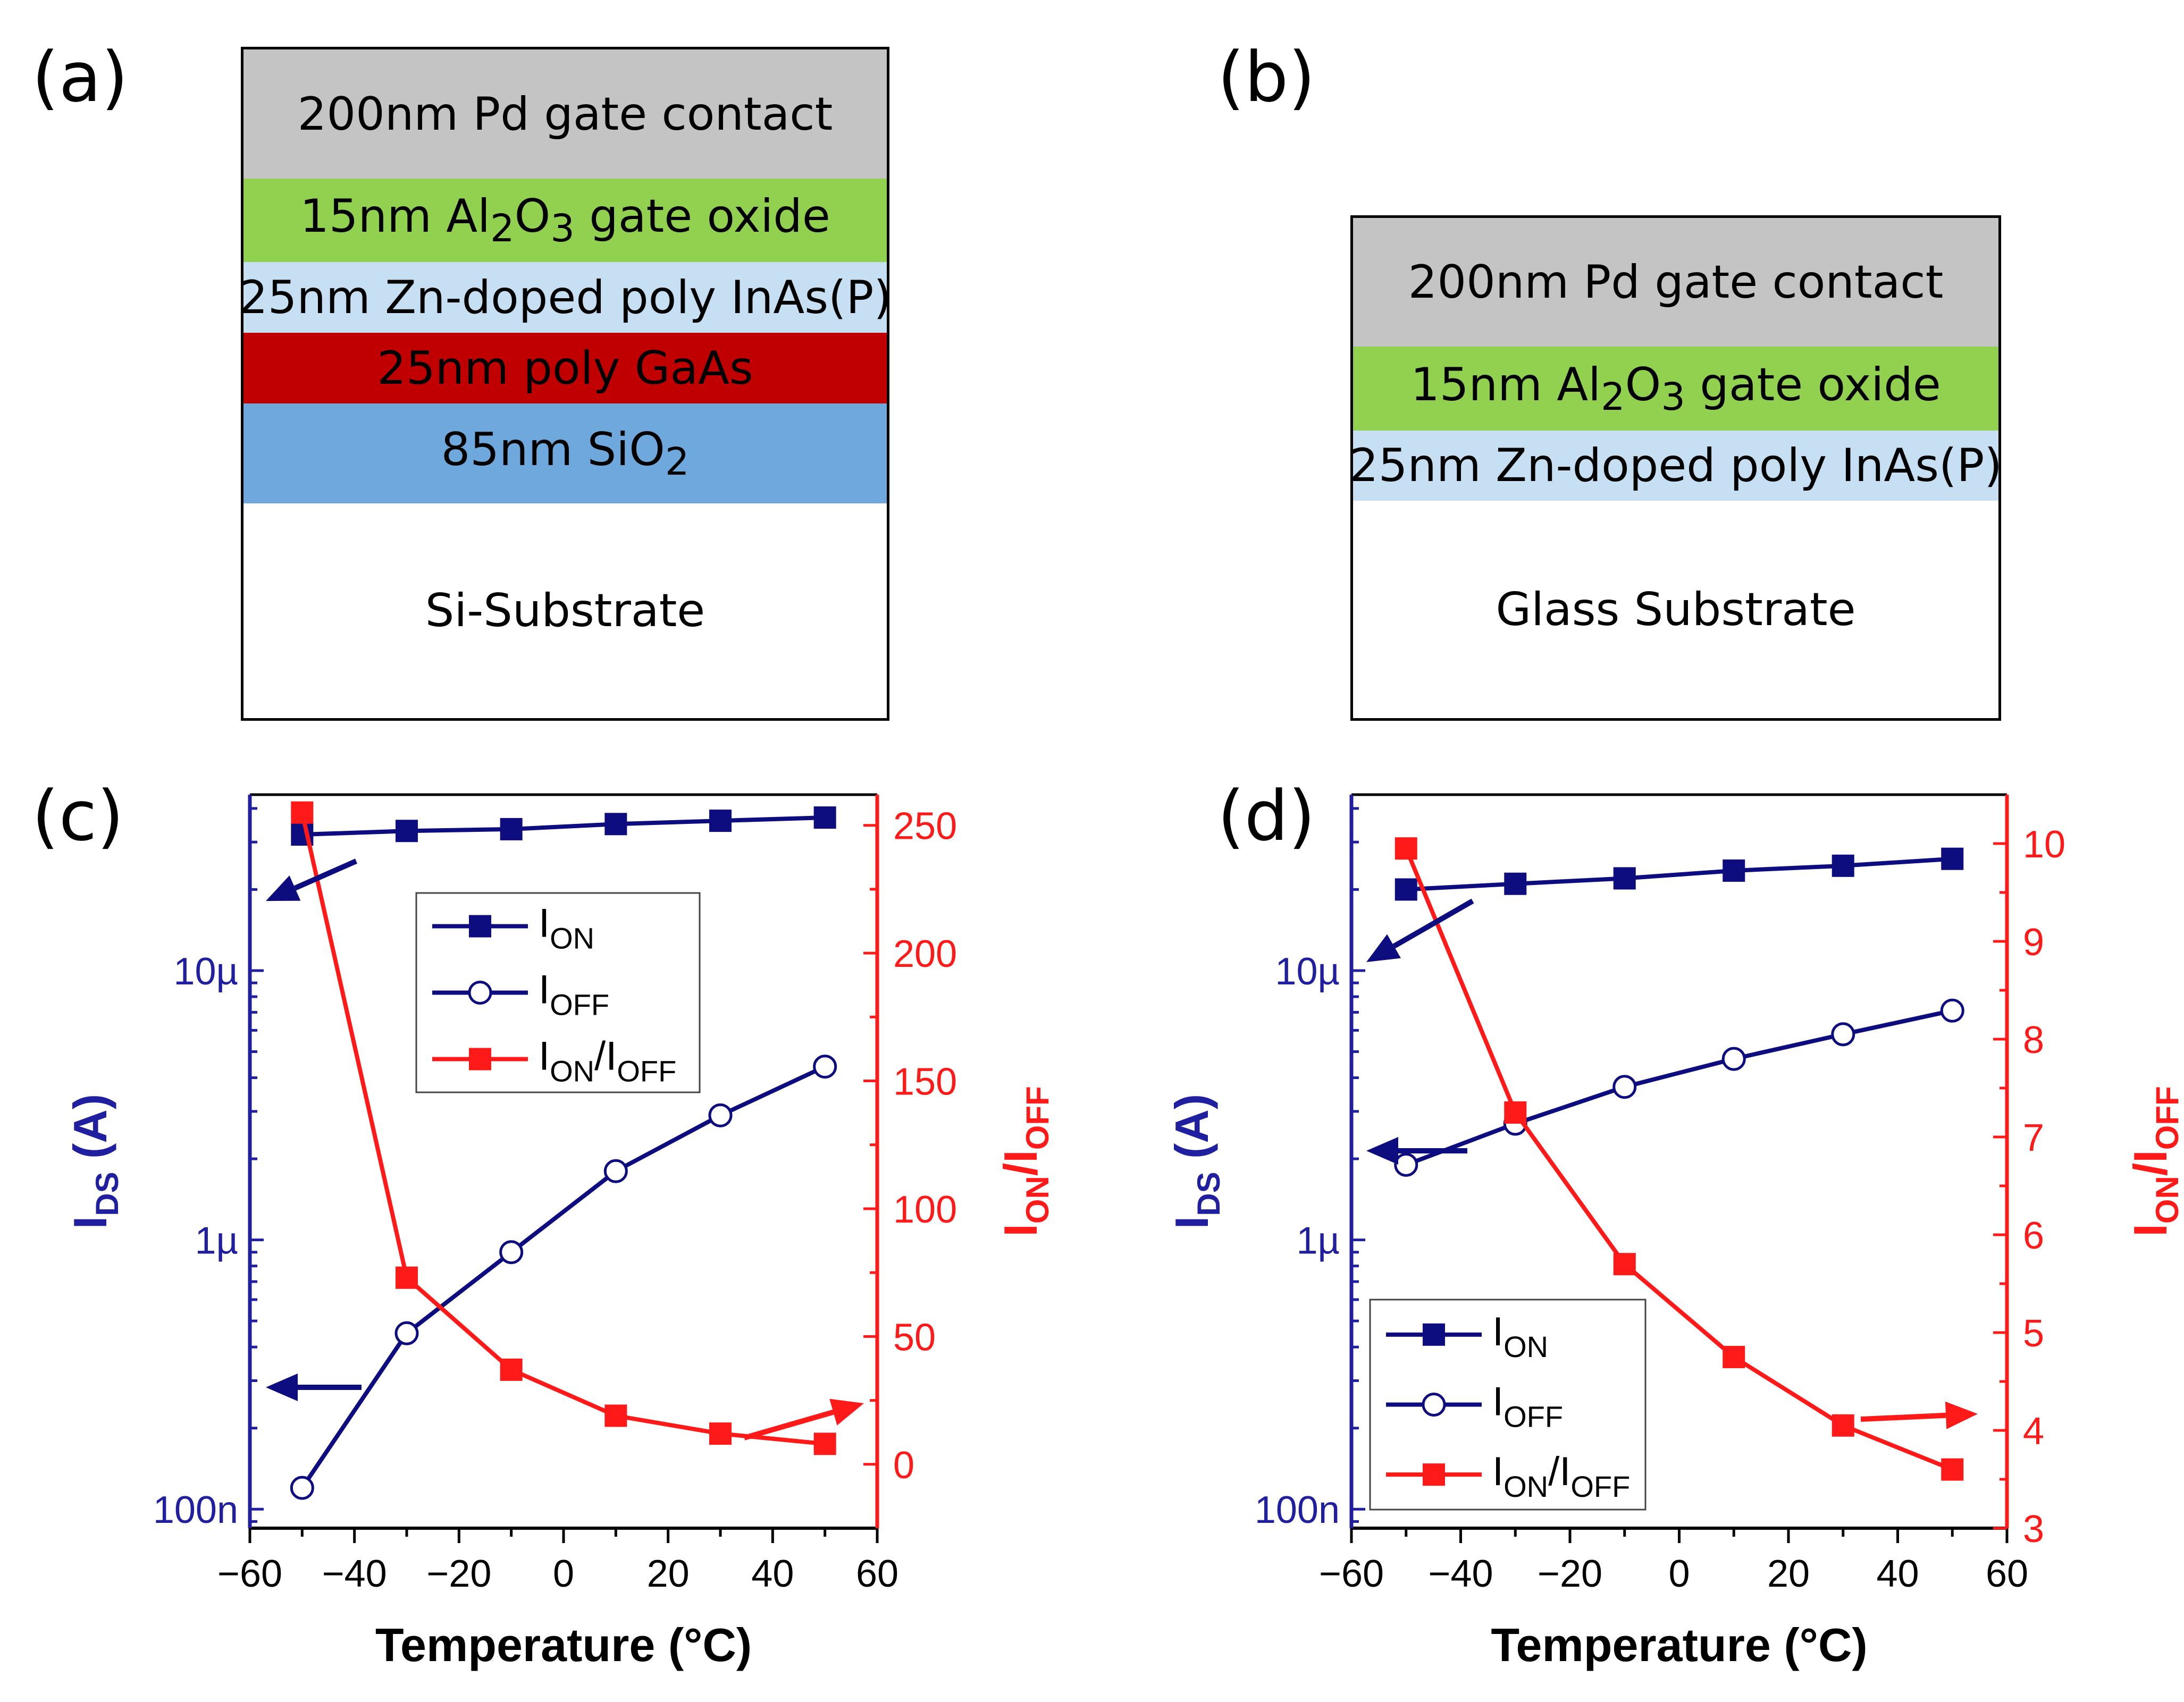 This screenshot has width=2184, height=1702. I want to click on stack-a-layer-0: 200nm Pd gate contact, so click(565, 114).